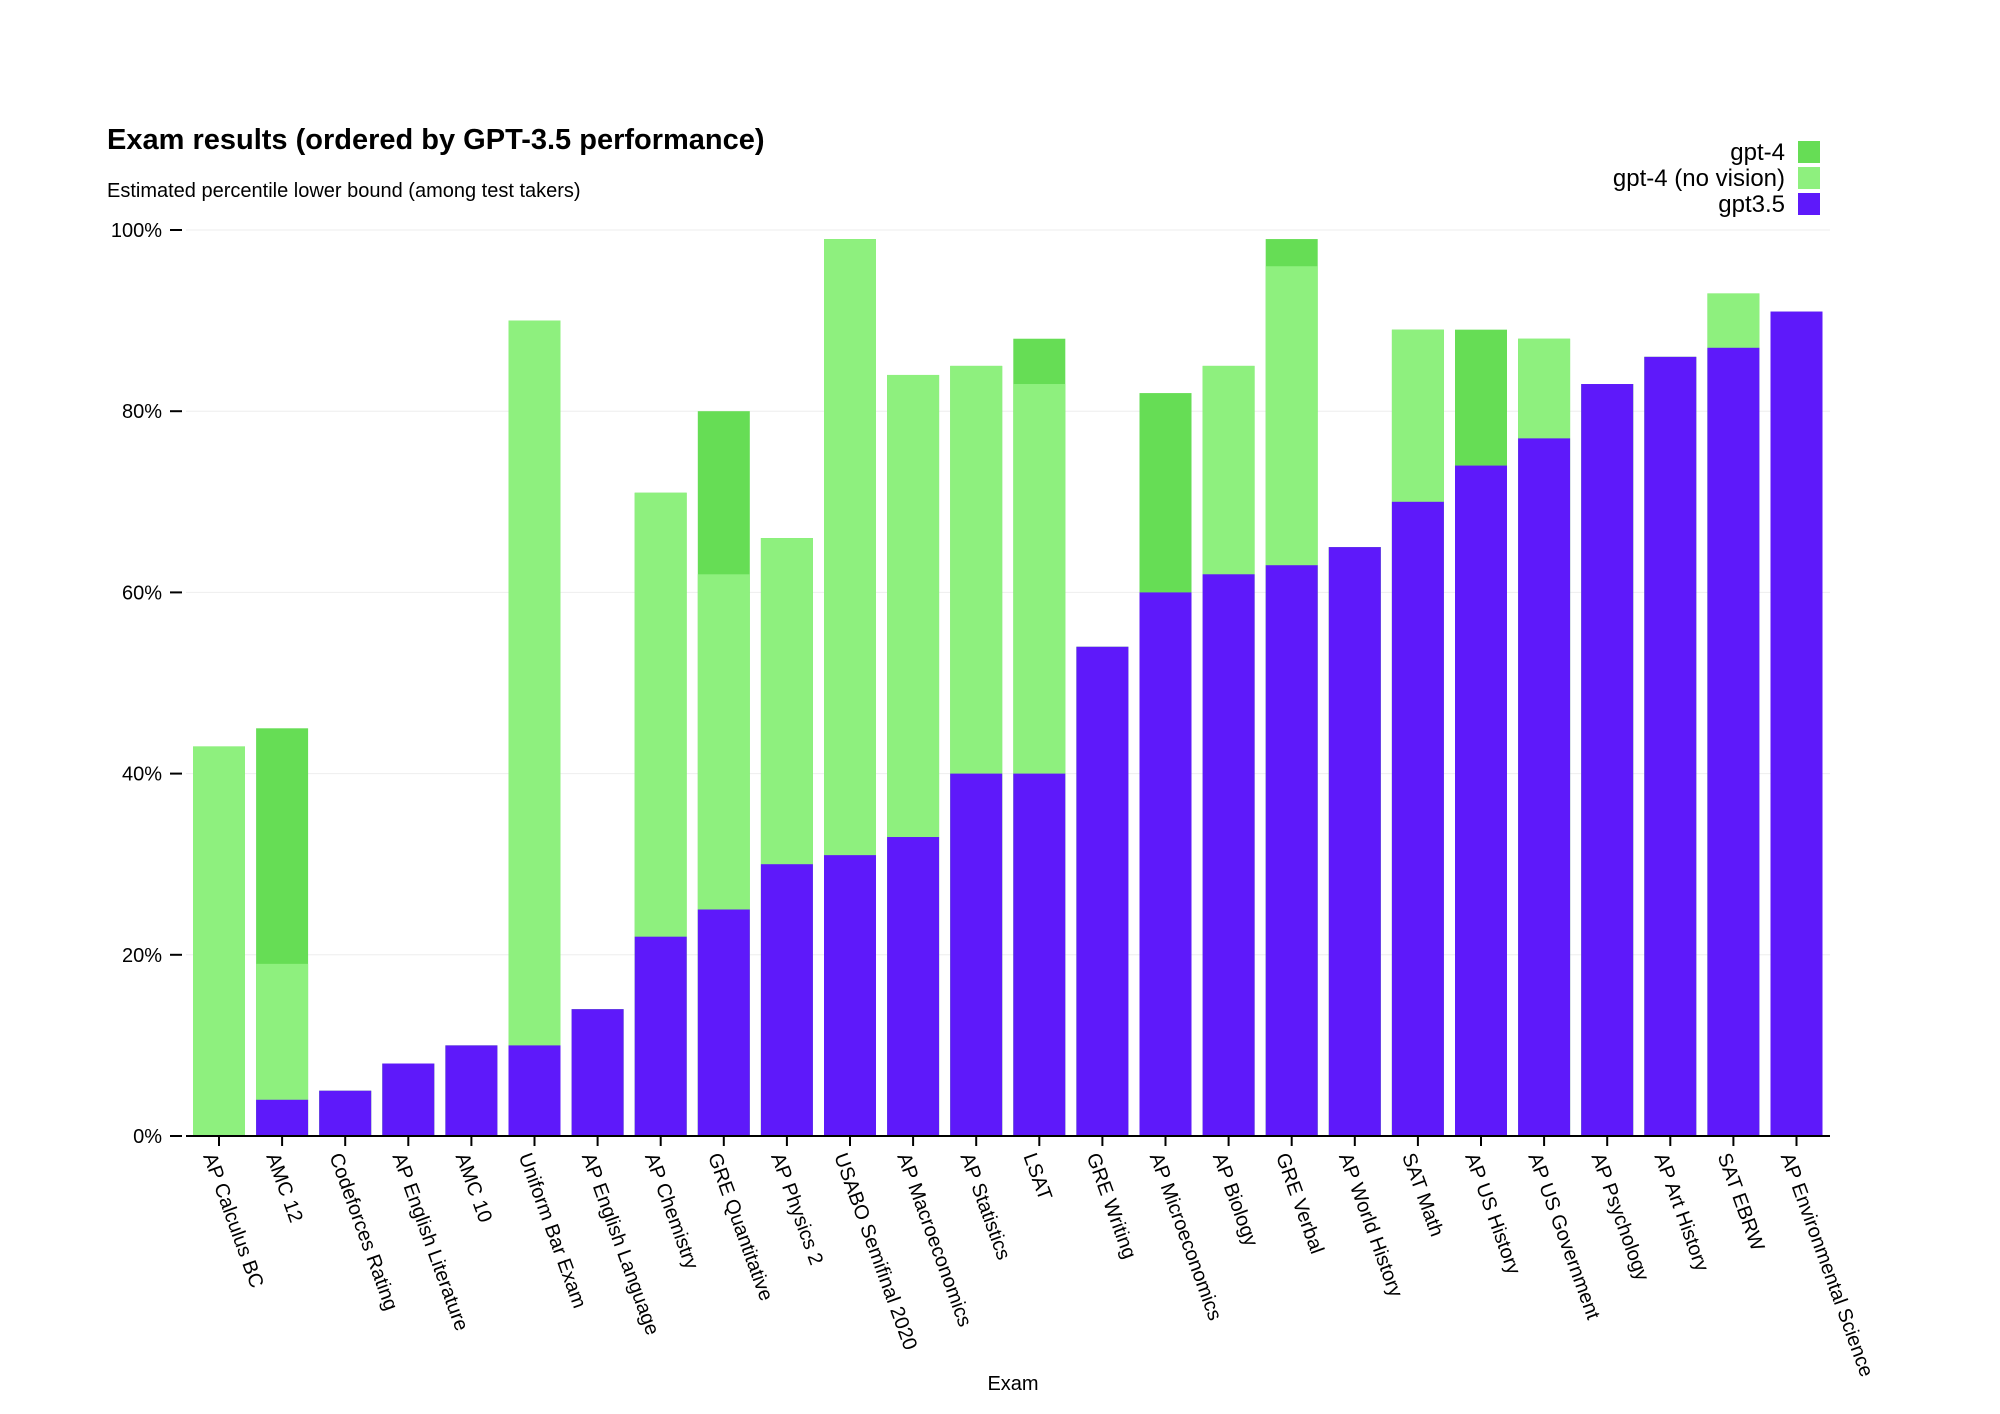 The image size is (2000, 1414). Describe the element at coordinates (1235, 1199) in the screenshot. I see `x-tick-label: AP Biology` at that location.